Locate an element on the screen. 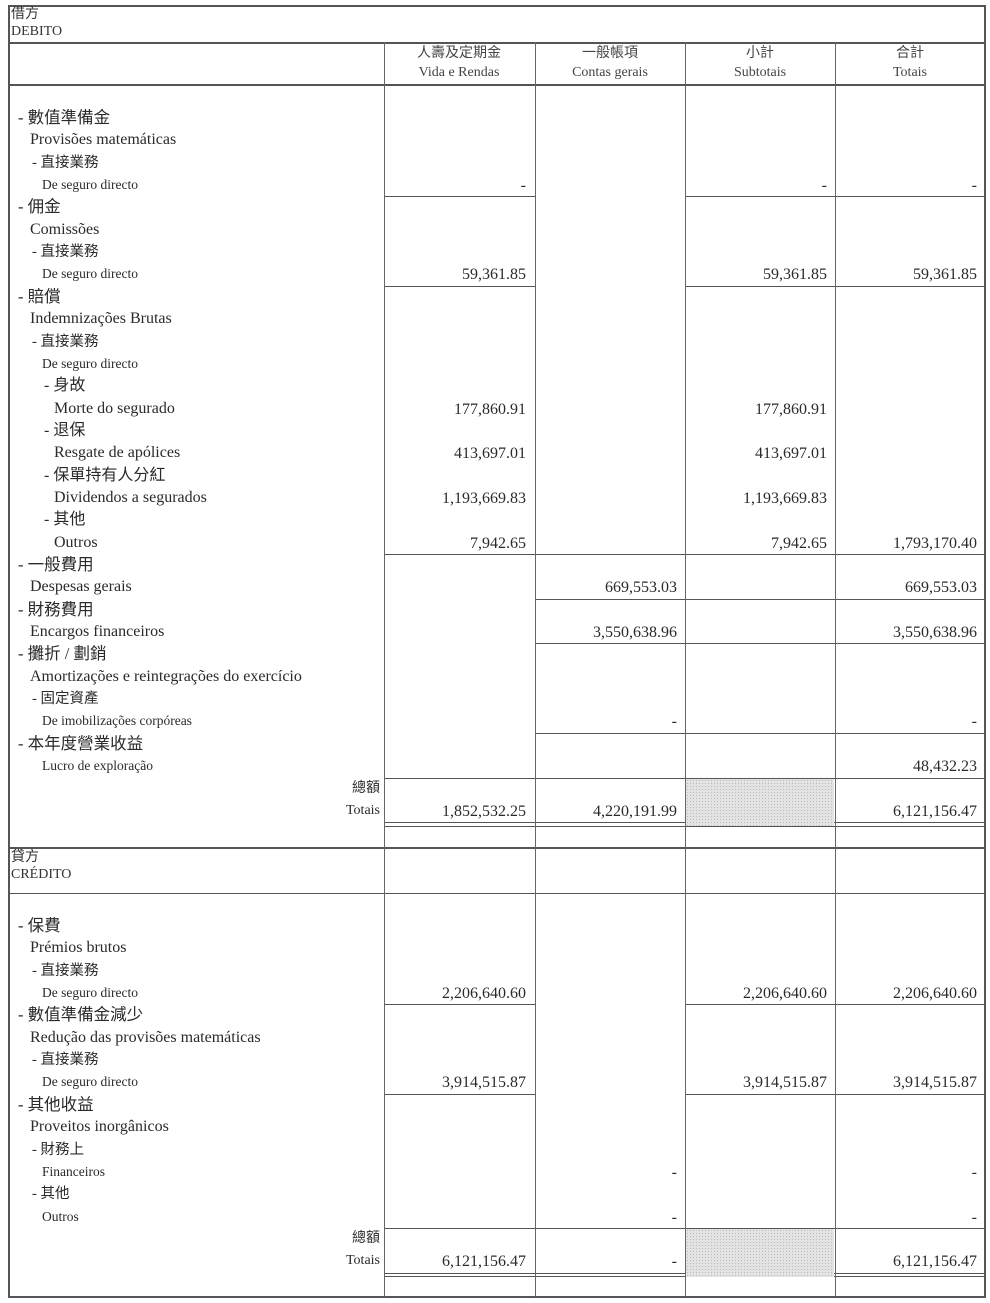 Image resolution: width=990 pixels, height=1303 pixels. line-item-label: Resgate de apólices is located at coordinates (117, 453).